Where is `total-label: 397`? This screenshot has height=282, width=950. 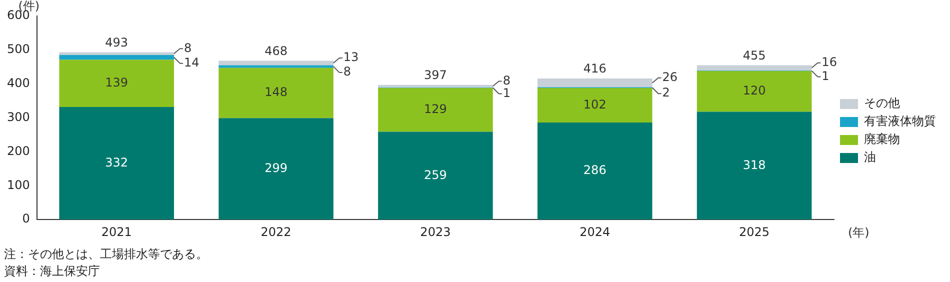
total-label: 397 is located at coordinates (435, 75).